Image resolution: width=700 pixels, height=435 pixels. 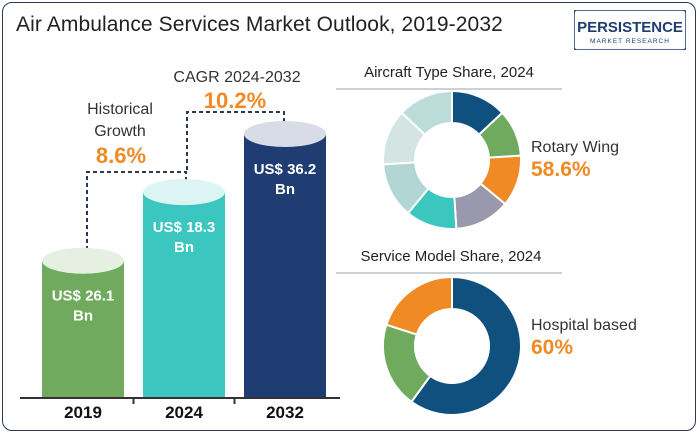 What do you see at coordinates (184, 412) in the screenshot?
I see `x-tick-2024: 2024` at bounding box center [184, 412].